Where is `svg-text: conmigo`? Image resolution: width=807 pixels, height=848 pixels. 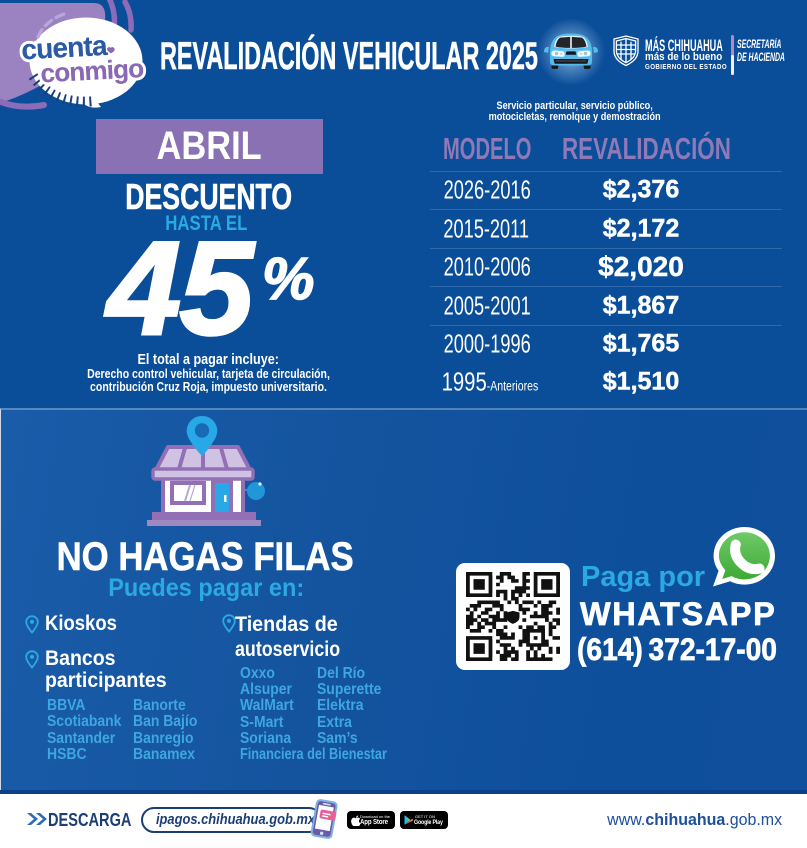
svg-text: conmigo is located at coordinates (92, 70).